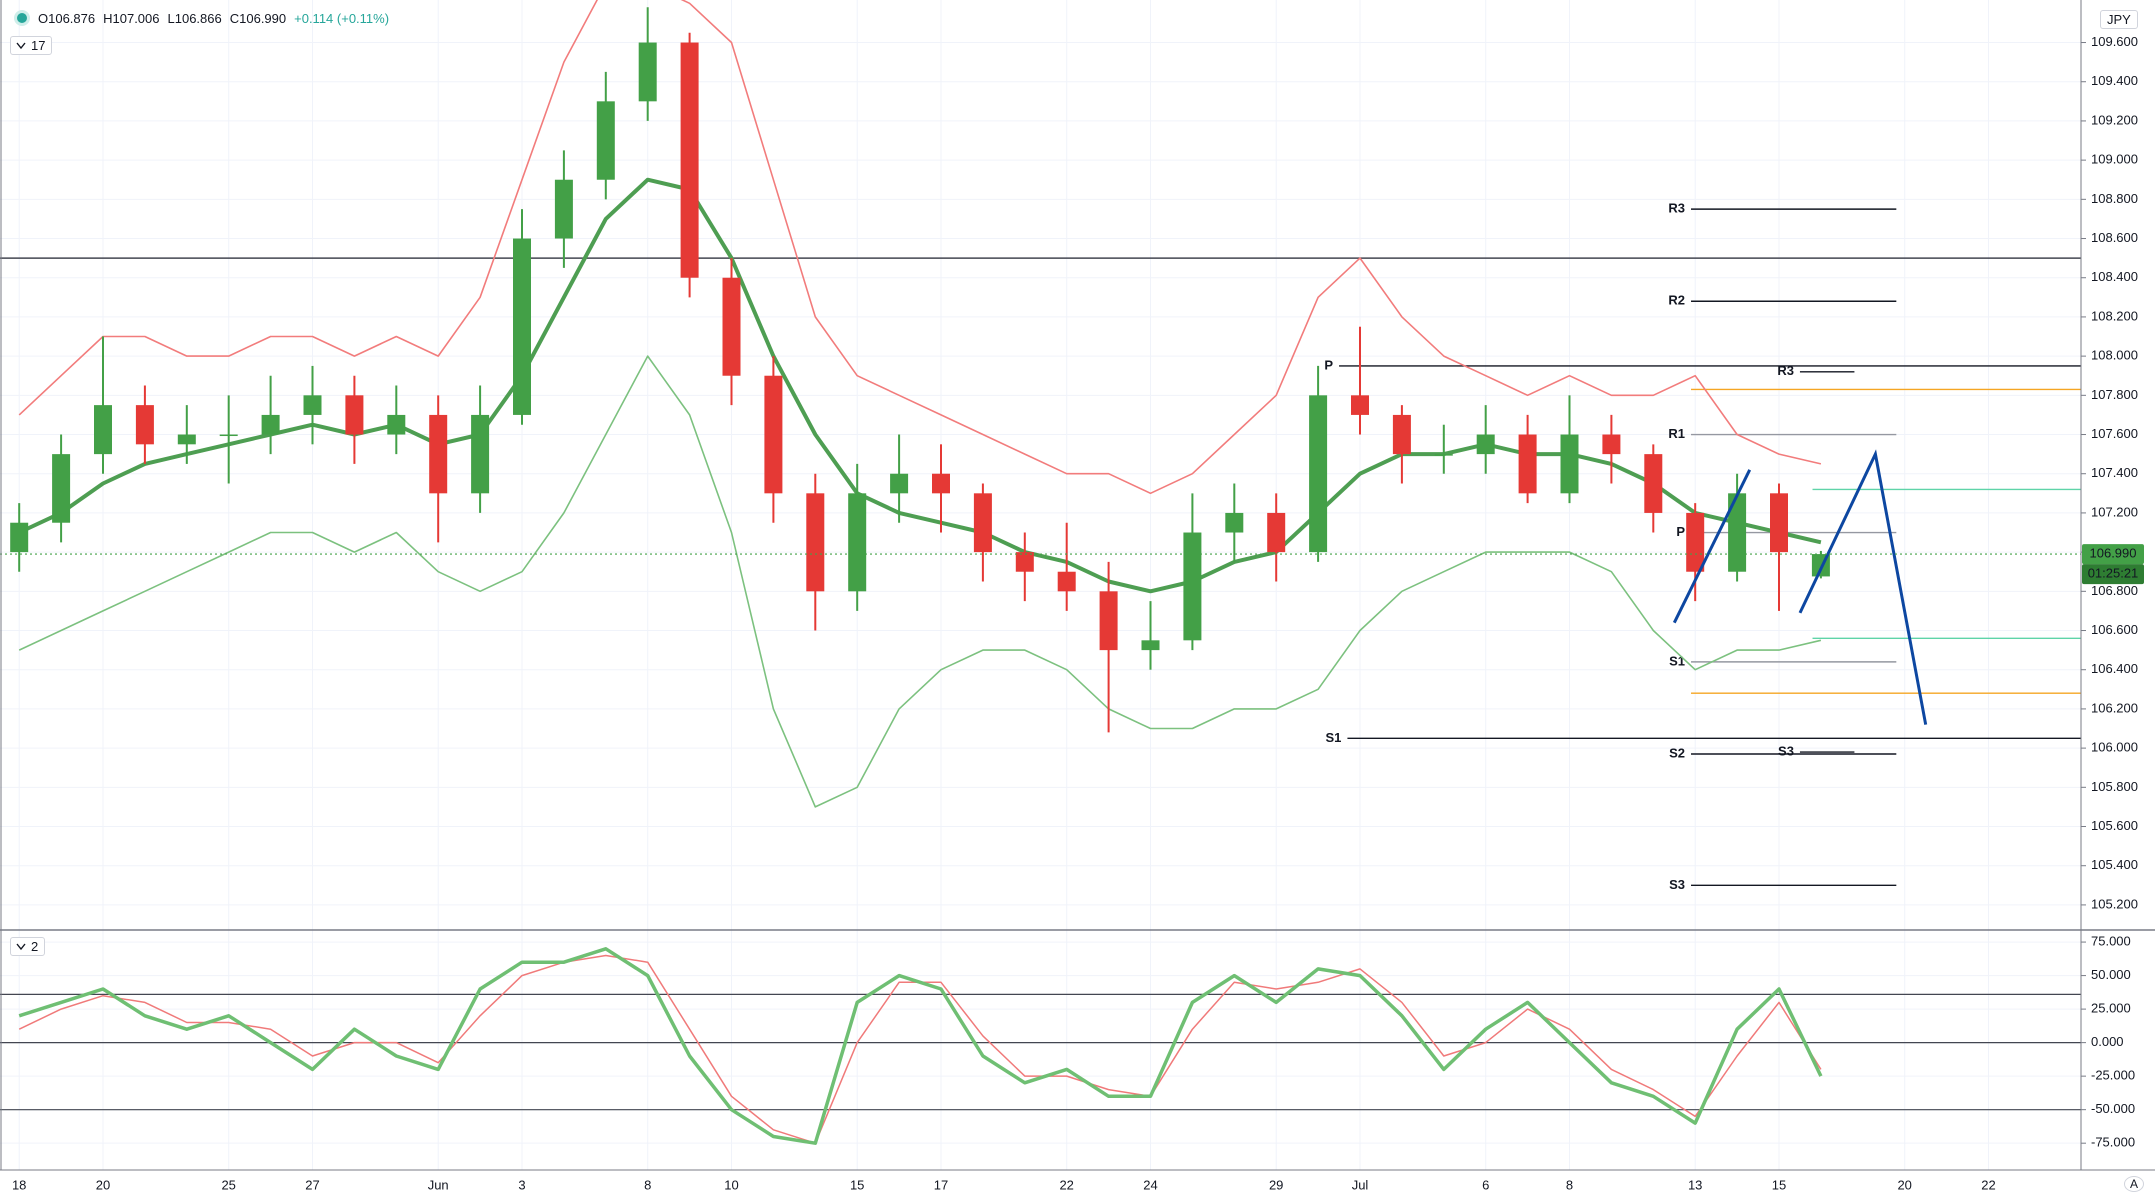  What do you see at coordinates (2113, 1142) in the screenshot?
I see `y-tick-label: -75.000` at bounding box center [2113, 1142].